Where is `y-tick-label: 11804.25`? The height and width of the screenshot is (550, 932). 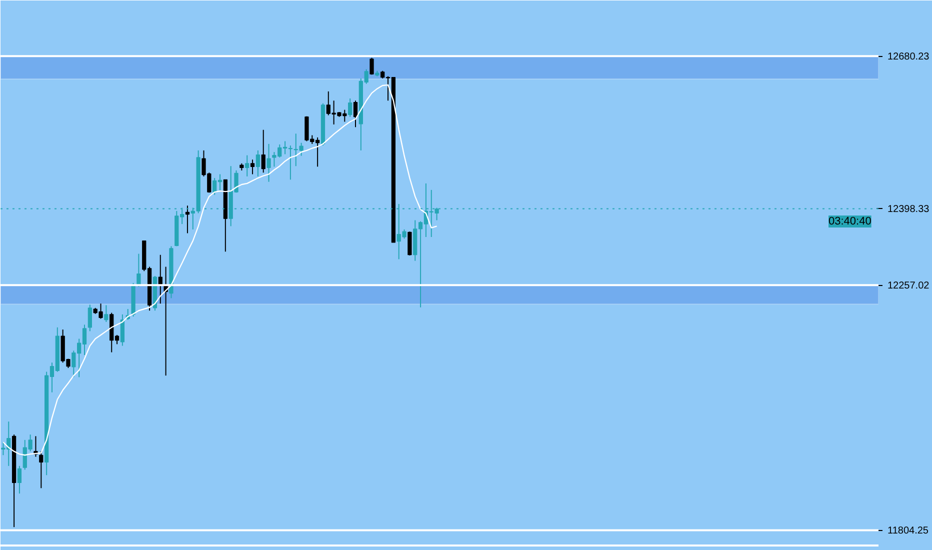
y-tick-label: 11804.25 is located at coordinates (908, 531).